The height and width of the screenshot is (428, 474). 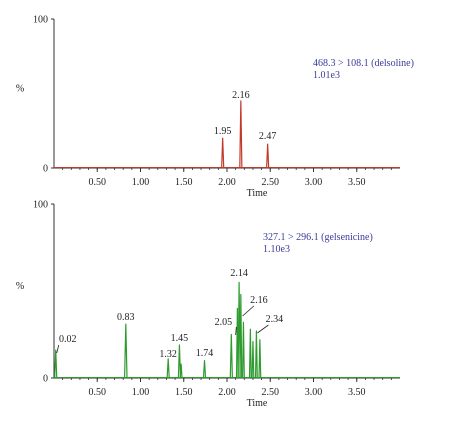 What do you see at coordinates (68, 339) in the screenshot?
I see `peak-label: 0.02` at bounding box center [68, 339].